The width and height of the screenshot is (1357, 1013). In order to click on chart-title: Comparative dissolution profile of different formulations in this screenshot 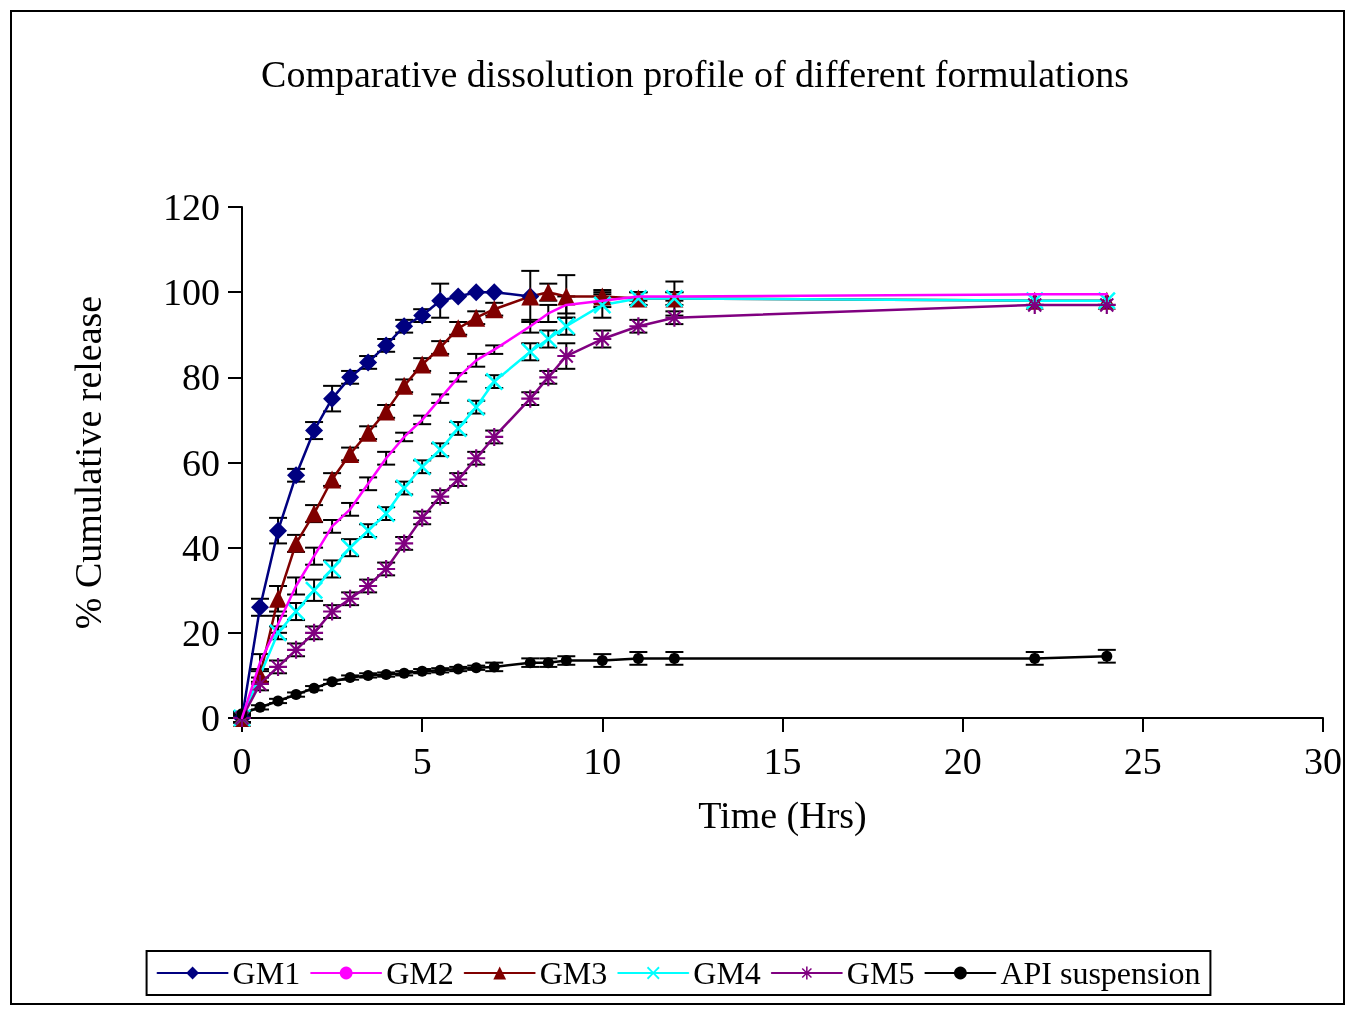, I will do `click(695, 74)`.